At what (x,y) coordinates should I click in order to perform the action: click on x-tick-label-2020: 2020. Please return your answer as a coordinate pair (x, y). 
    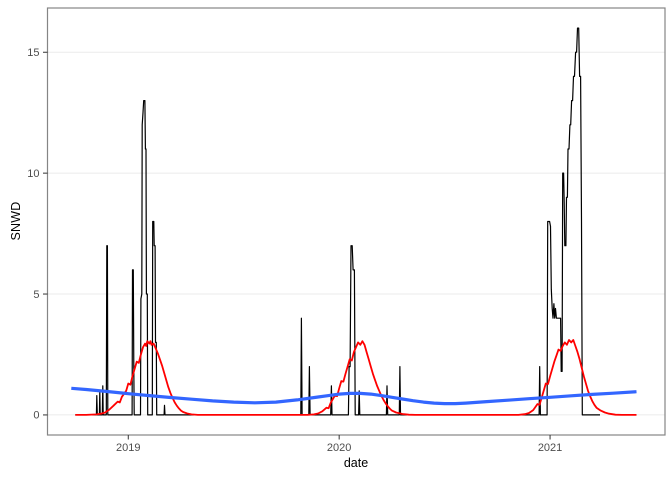
    Looking at the image, I should click on (339, 448).